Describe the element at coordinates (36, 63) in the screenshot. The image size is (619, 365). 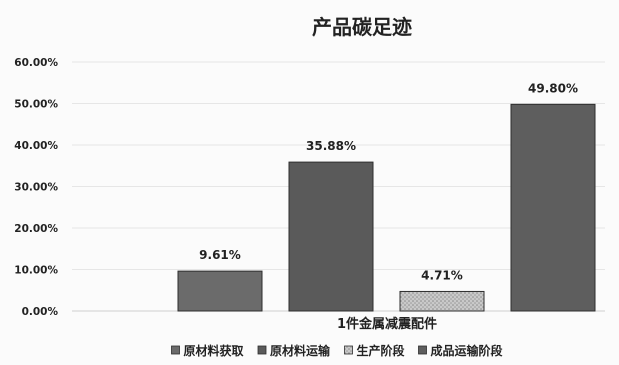
I see `y-tick-label: 60.00%` at that location.